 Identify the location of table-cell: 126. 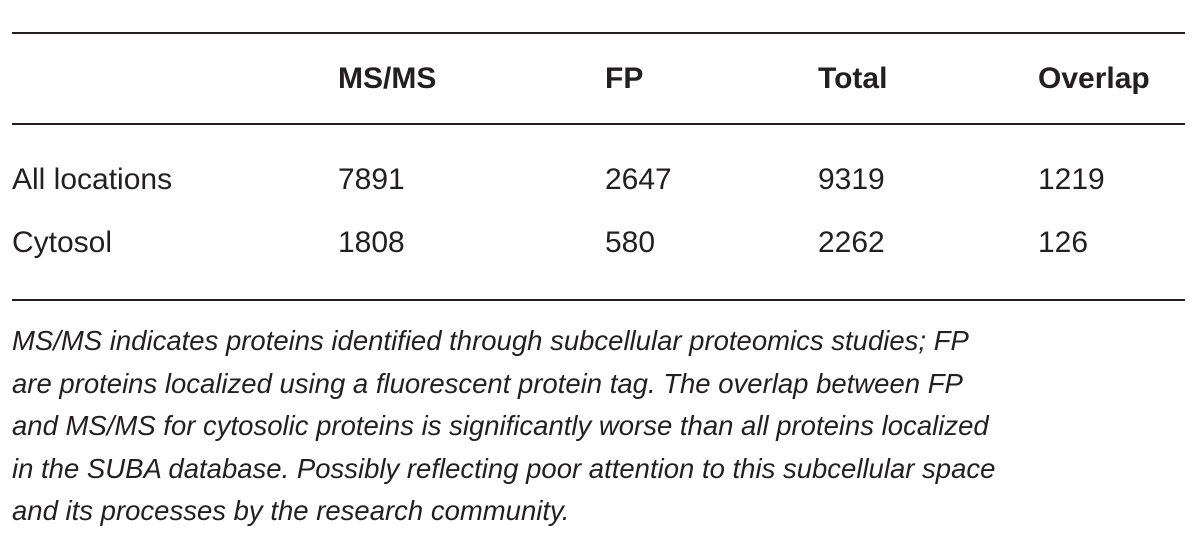
(1063, 242).